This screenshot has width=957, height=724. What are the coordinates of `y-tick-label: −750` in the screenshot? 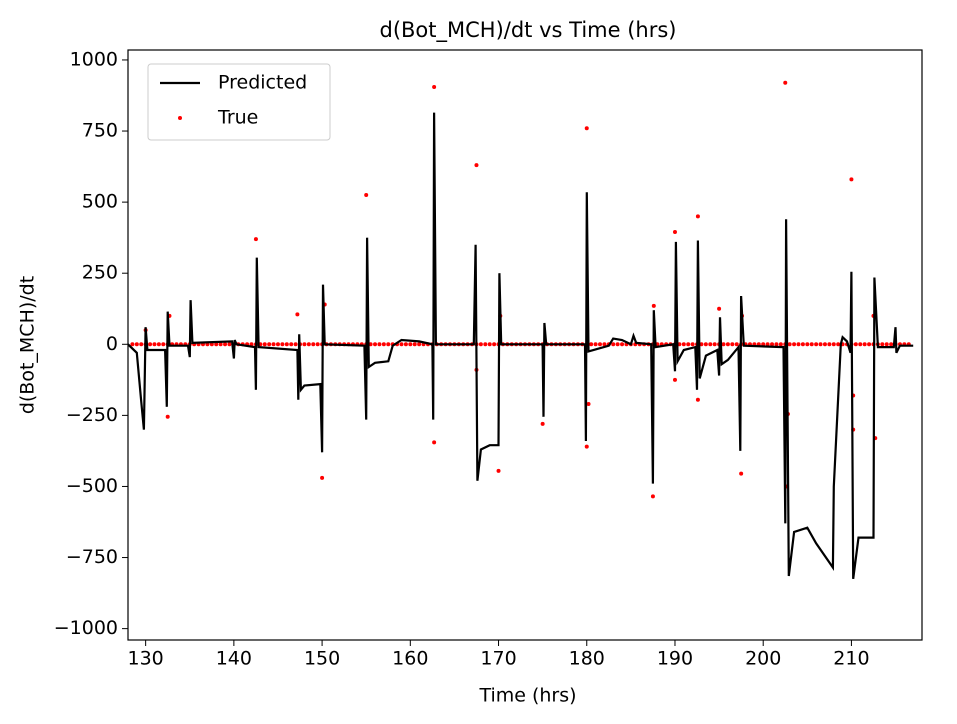 It's located at (92, 557).